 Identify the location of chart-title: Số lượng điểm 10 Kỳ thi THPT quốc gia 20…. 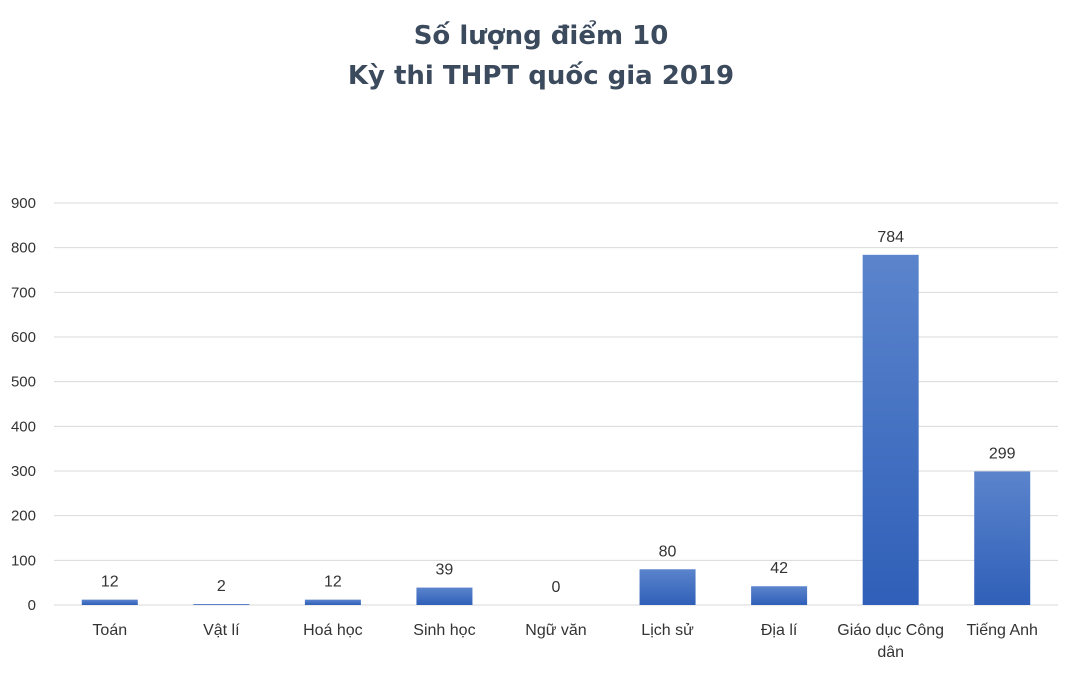
(541, 56).